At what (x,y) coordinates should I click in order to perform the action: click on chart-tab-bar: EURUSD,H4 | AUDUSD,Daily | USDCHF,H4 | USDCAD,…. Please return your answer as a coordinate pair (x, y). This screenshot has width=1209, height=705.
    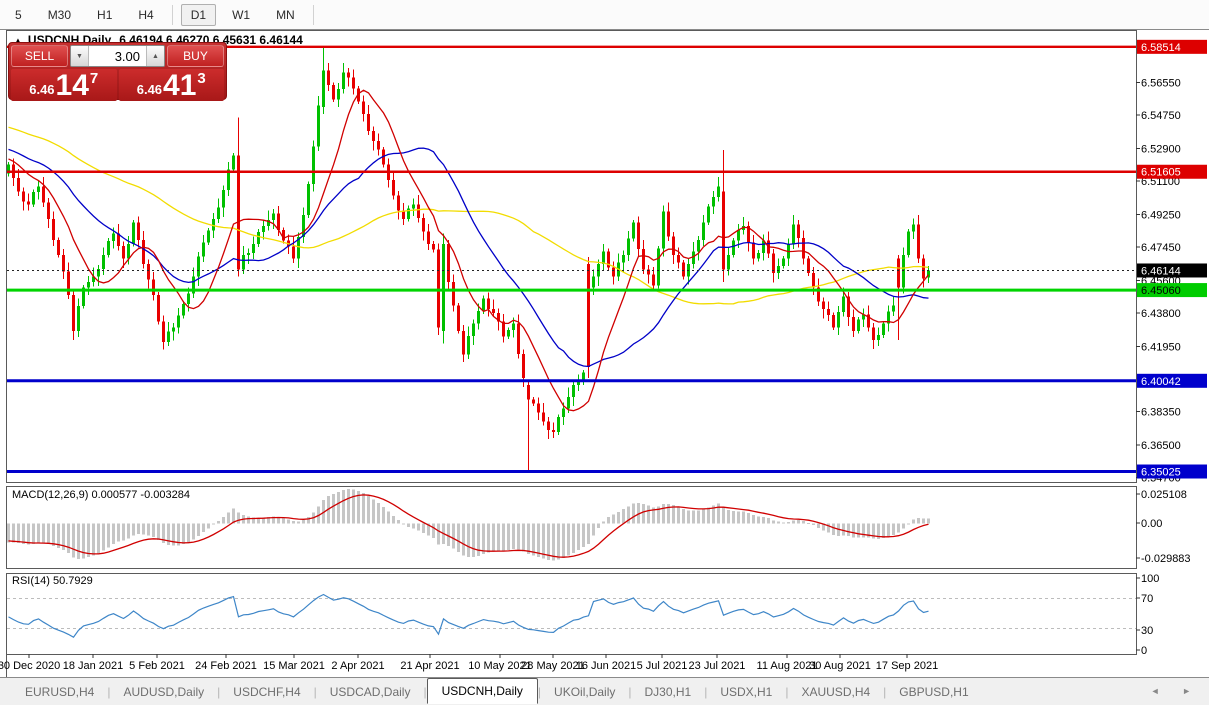
    Looking at the image, I should click on (604, 691).